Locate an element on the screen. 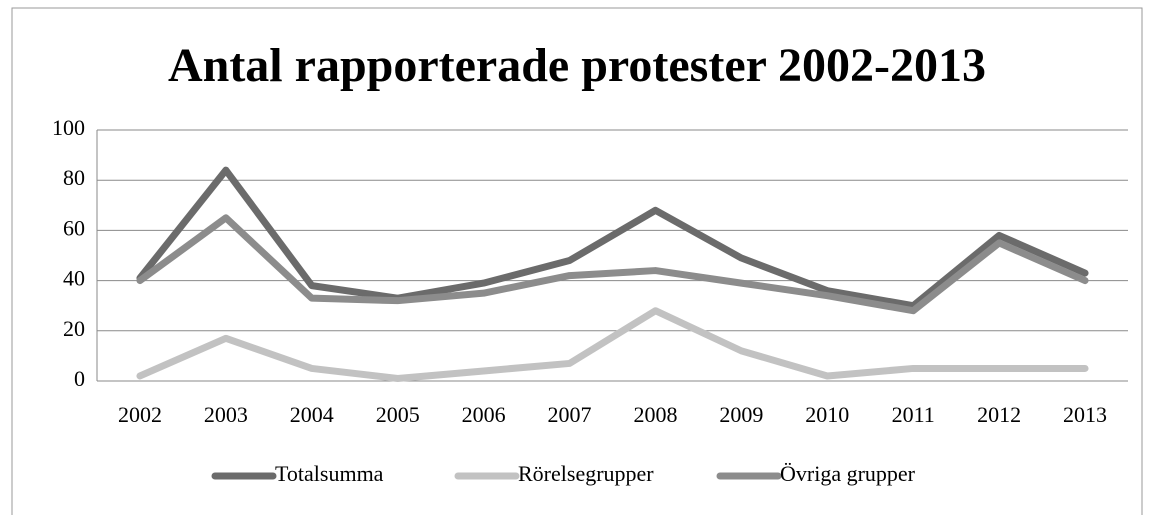  legend-label: Totalsumma is located at coordinates (329, 473).